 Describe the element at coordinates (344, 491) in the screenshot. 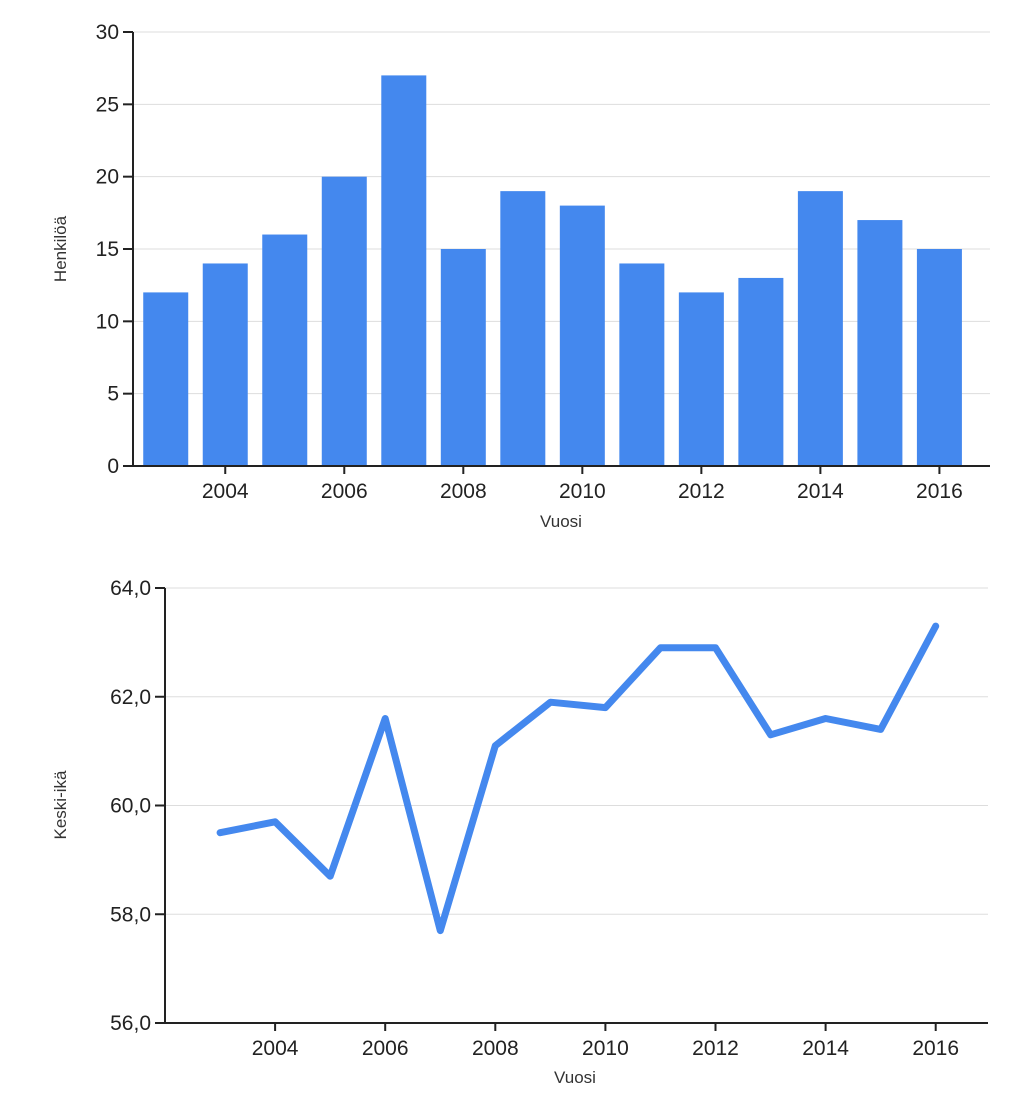

I see `bar-x-tick-label: 2006` at that location.